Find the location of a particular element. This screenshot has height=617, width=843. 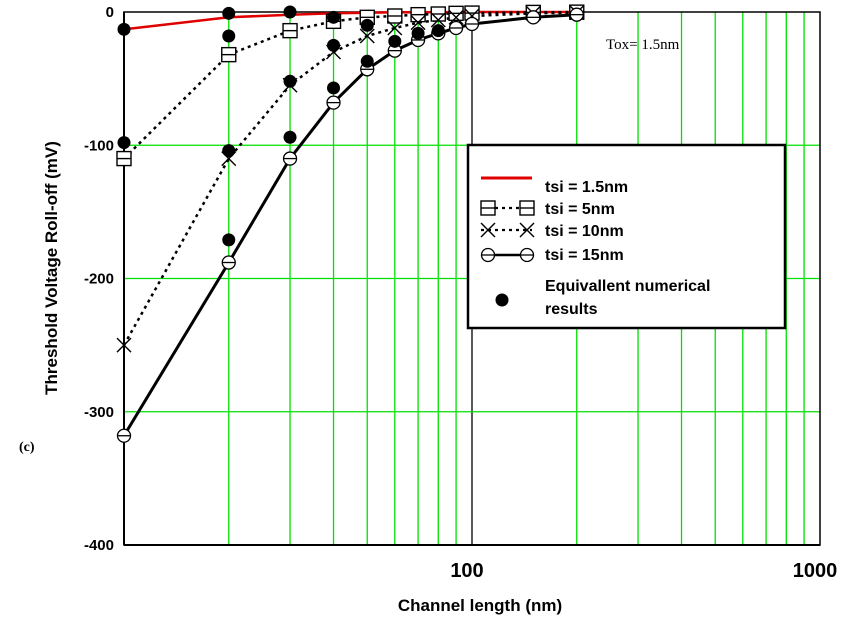

y-tick-label: 0 is located at coordinates (110, 12).